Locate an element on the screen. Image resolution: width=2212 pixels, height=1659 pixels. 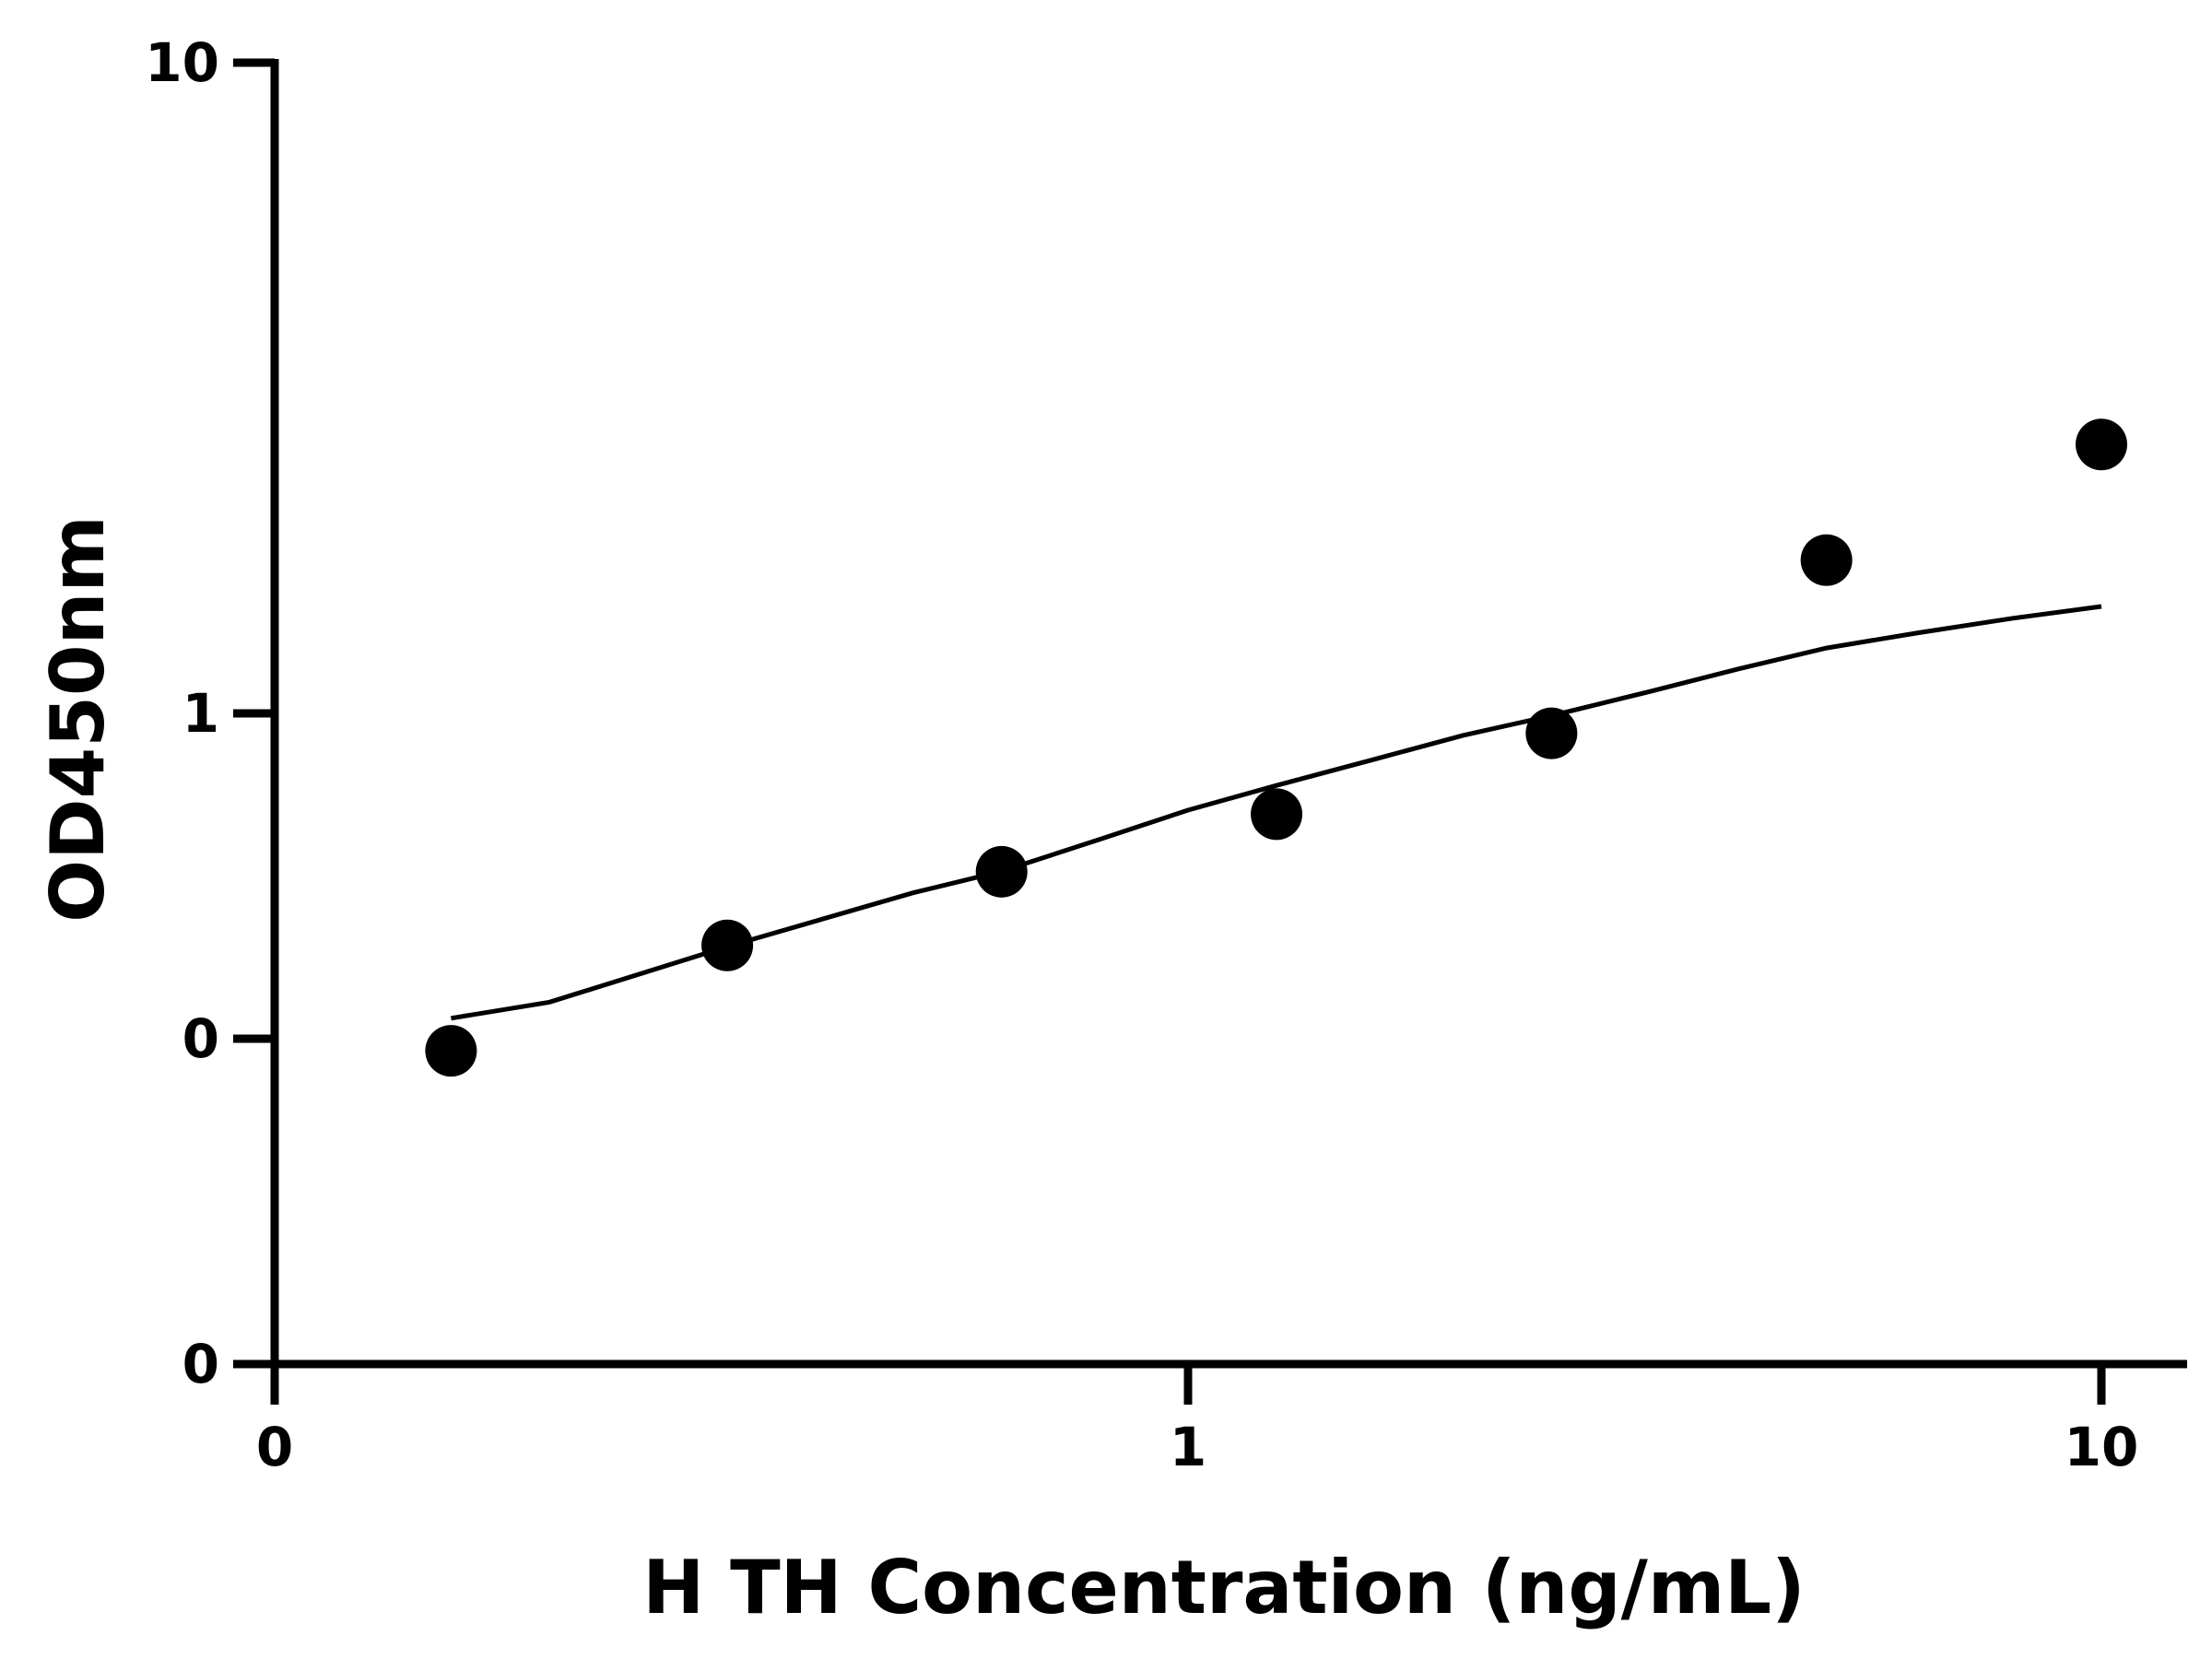
x-tick-label: 0 is located at coordinates (274, 1447).